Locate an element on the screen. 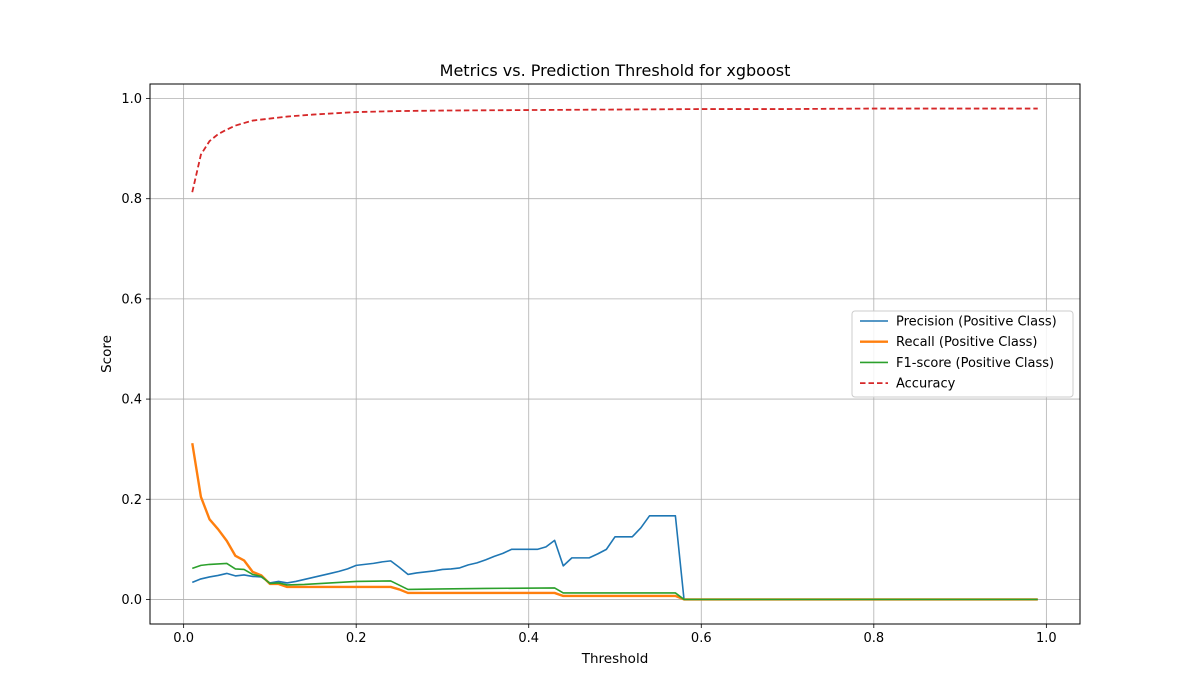  x-tick-label: 0.2 is located at coordinates (356, 638).